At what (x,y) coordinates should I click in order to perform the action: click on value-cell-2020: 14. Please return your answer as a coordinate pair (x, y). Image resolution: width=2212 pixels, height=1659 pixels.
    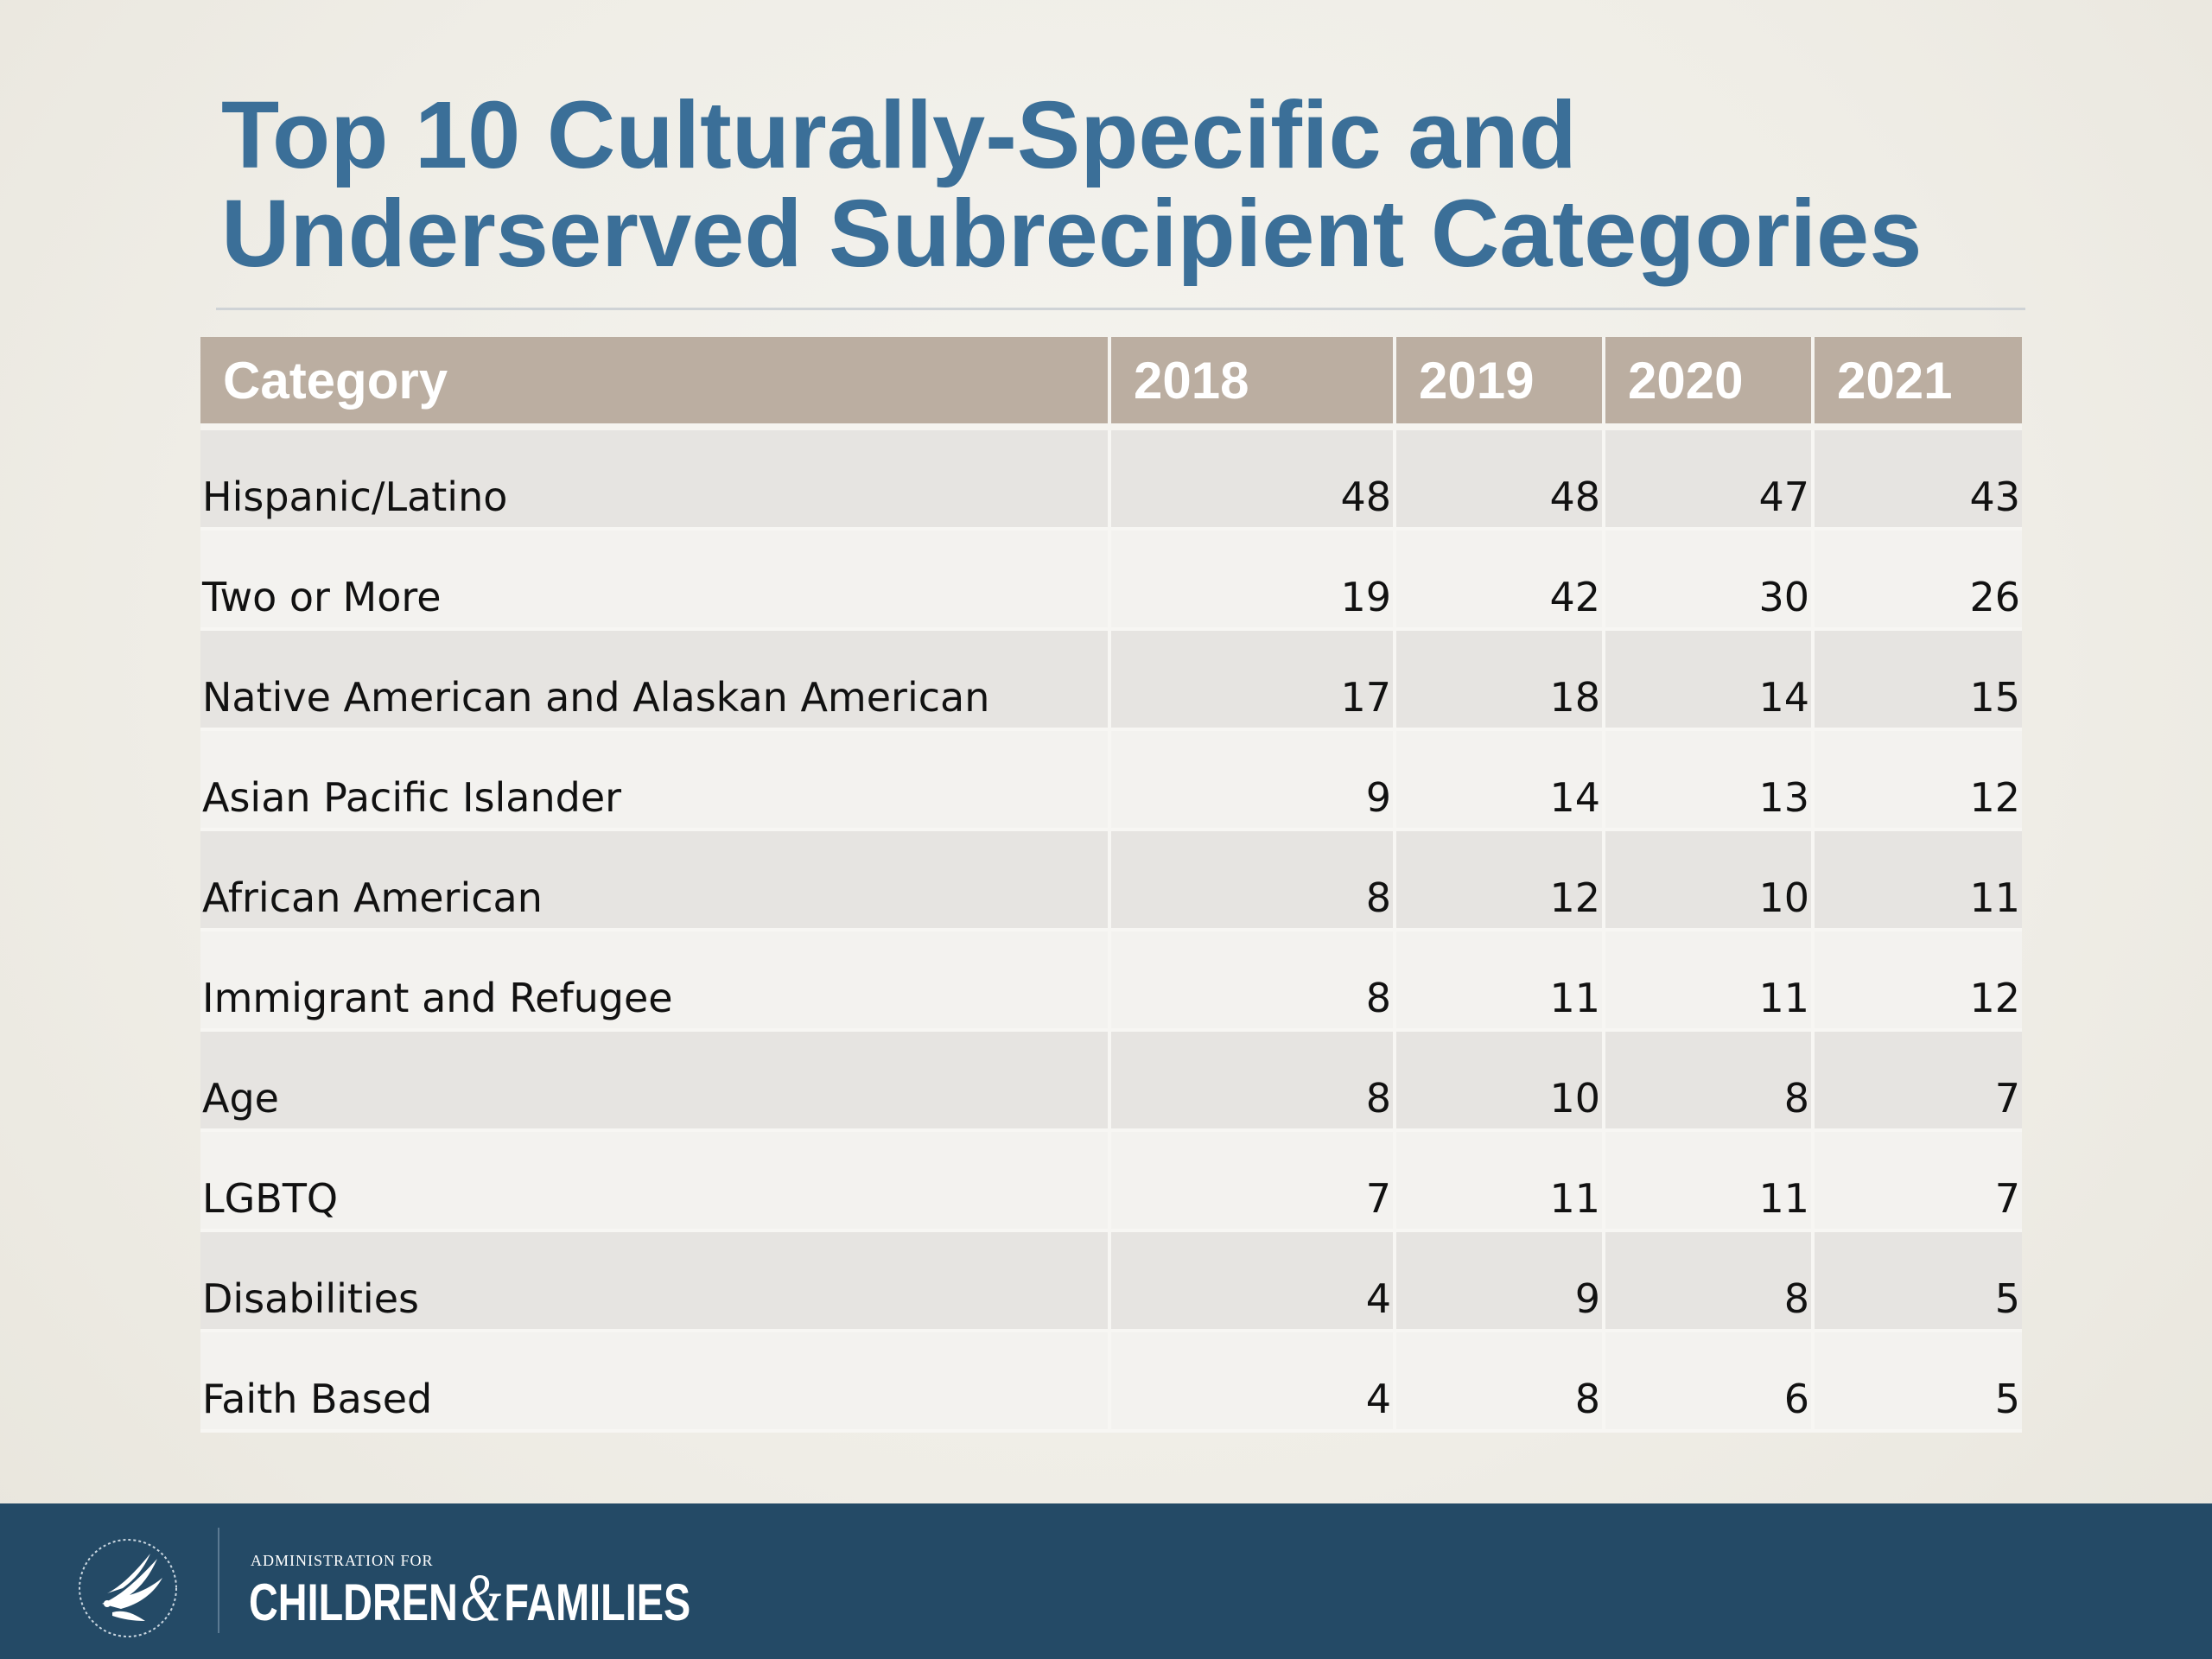
    Looking at the image, I should click on (1710, 681).